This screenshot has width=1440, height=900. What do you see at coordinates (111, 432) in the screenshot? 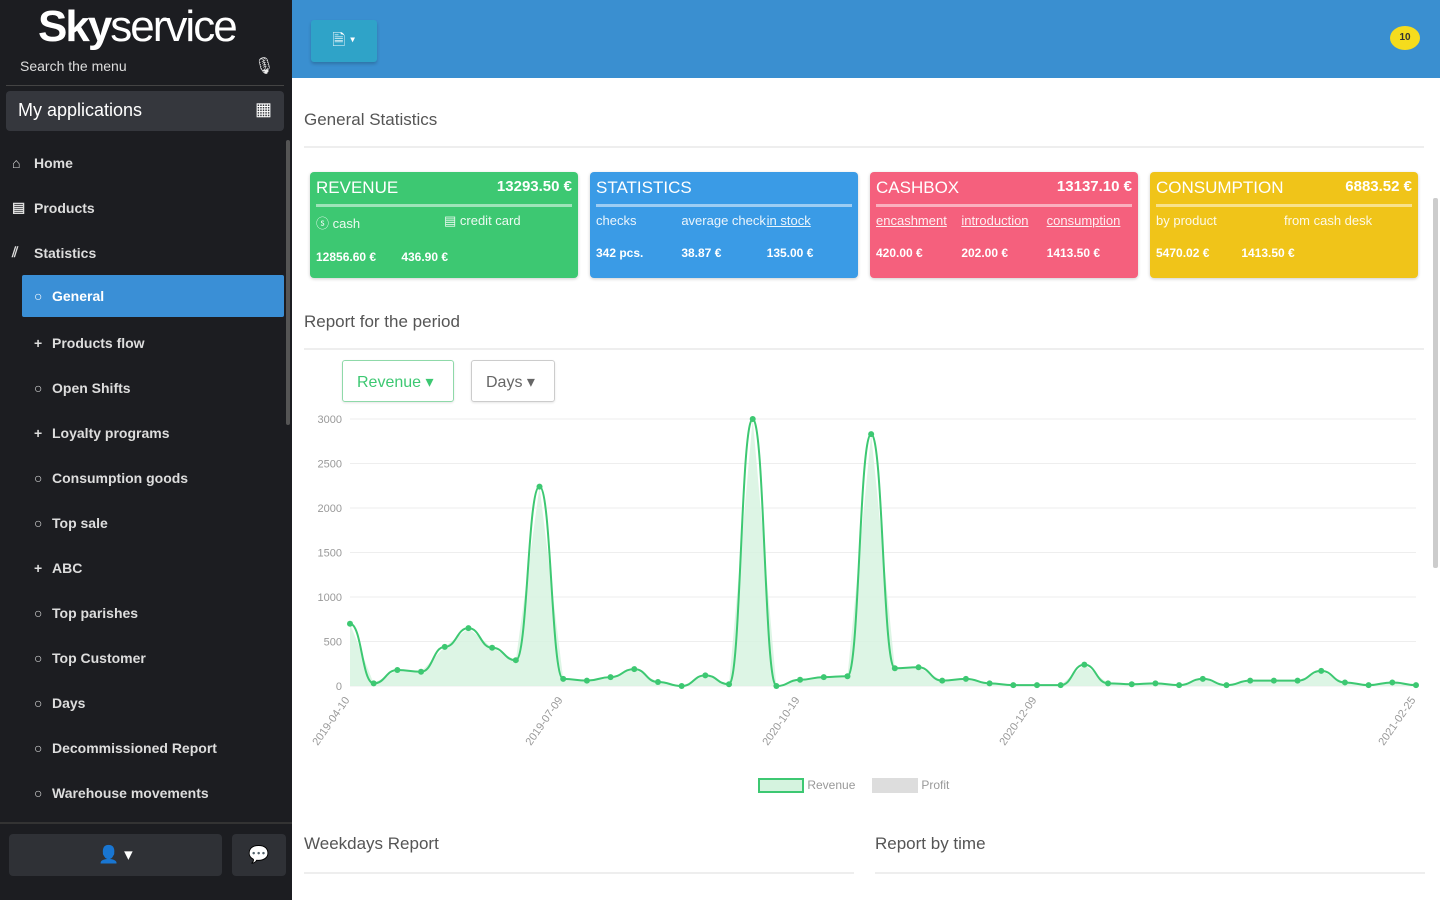
I see `sidebar-item-label: Loyalty programs` at bounding box center [111, 432].